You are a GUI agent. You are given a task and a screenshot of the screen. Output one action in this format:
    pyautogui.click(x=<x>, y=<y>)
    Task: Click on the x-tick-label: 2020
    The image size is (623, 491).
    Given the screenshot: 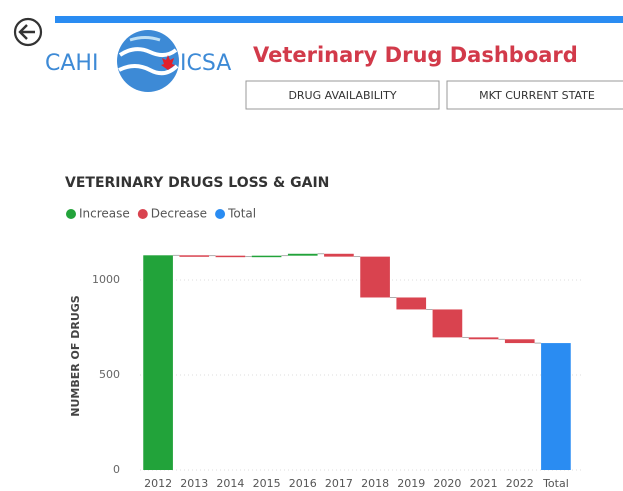 What is the action you would take?
    pyautogui.click(x=447, y=483)
    